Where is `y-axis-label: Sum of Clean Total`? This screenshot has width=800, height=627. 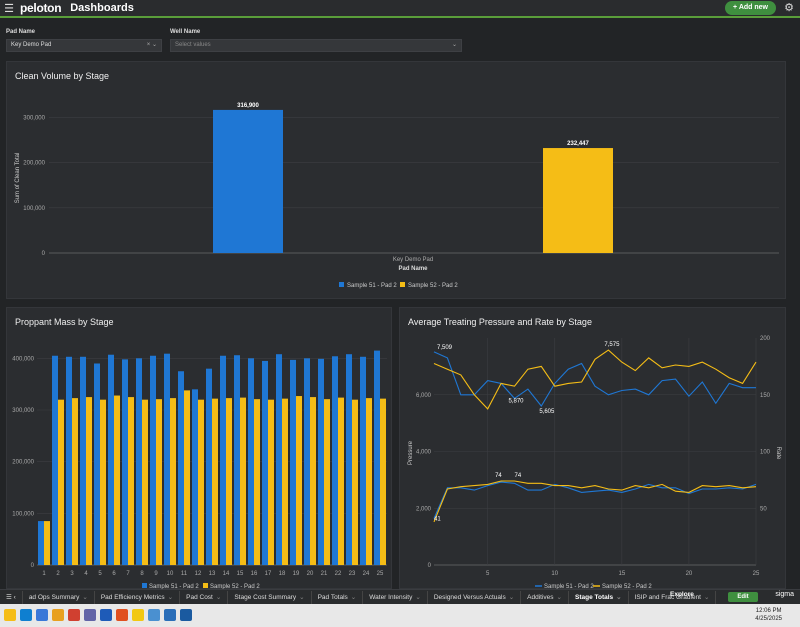
y-axis-label: Sum of Clean Total is located at coordinates (18, 178).